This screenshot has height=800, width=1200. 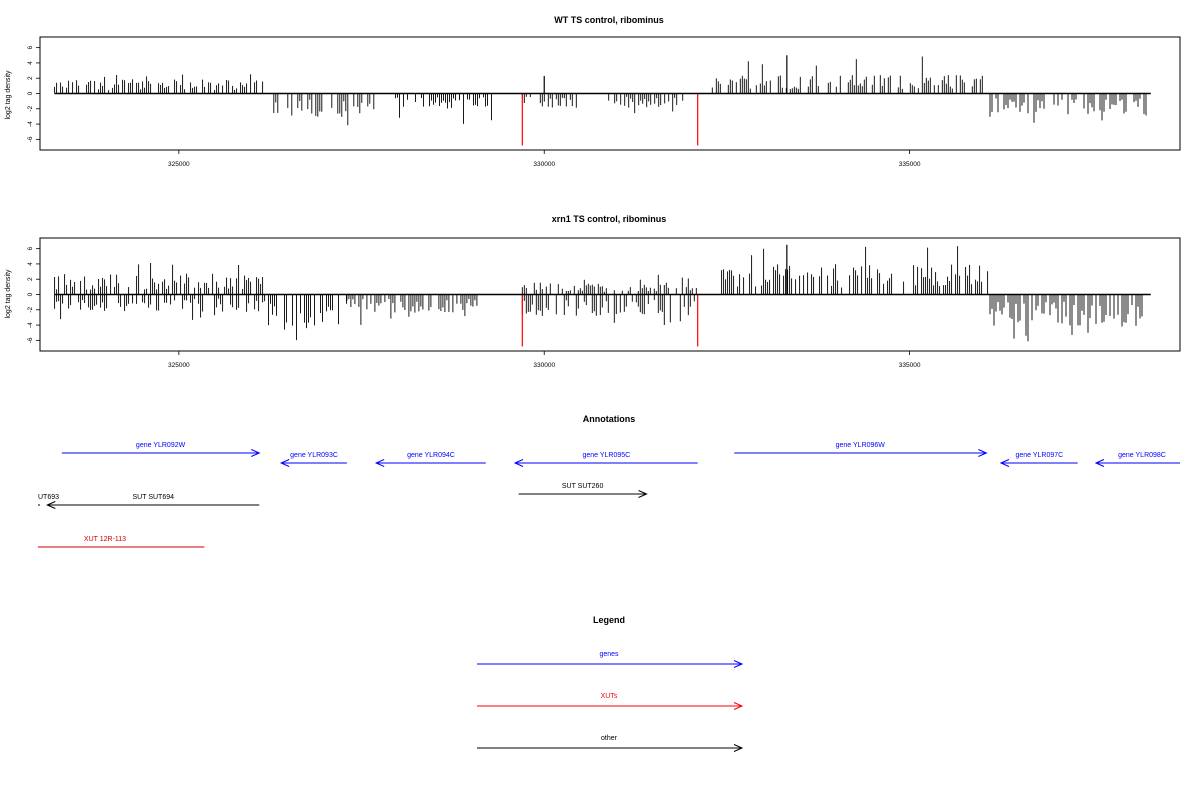 What do you see at coordinates (161, 449) in the screenshot?
I see `annotation-feature: gene YLR092W` at bounding box center [161, 449].